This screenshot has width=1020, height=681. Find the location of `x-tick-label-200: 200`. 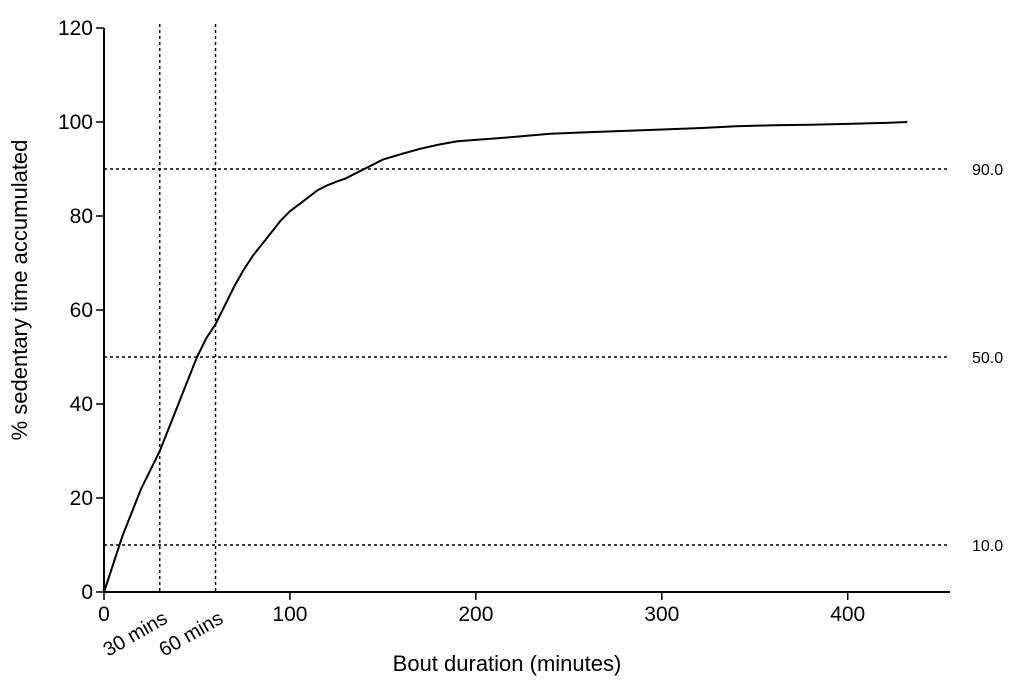

x-tick-label-200: 200 is located at coordinates (475, 614).